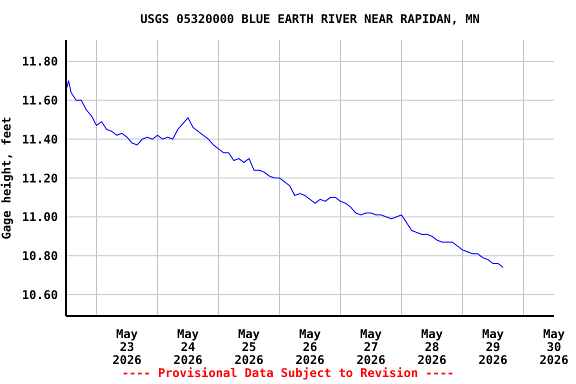 This screenshot has width=576, height=384. I want to click on y-tick-label: 11.40, so click(40, 139).